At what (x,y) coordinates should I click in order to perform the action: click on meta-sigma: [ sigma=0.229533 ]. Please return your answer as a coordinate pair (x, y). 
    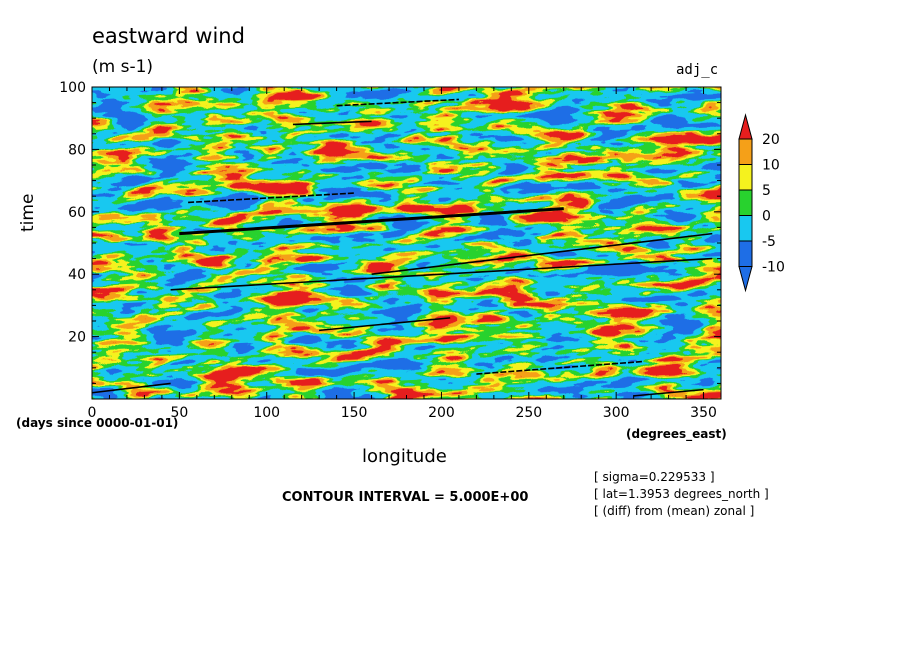
    Looking at the image, I should click on (654, 477).